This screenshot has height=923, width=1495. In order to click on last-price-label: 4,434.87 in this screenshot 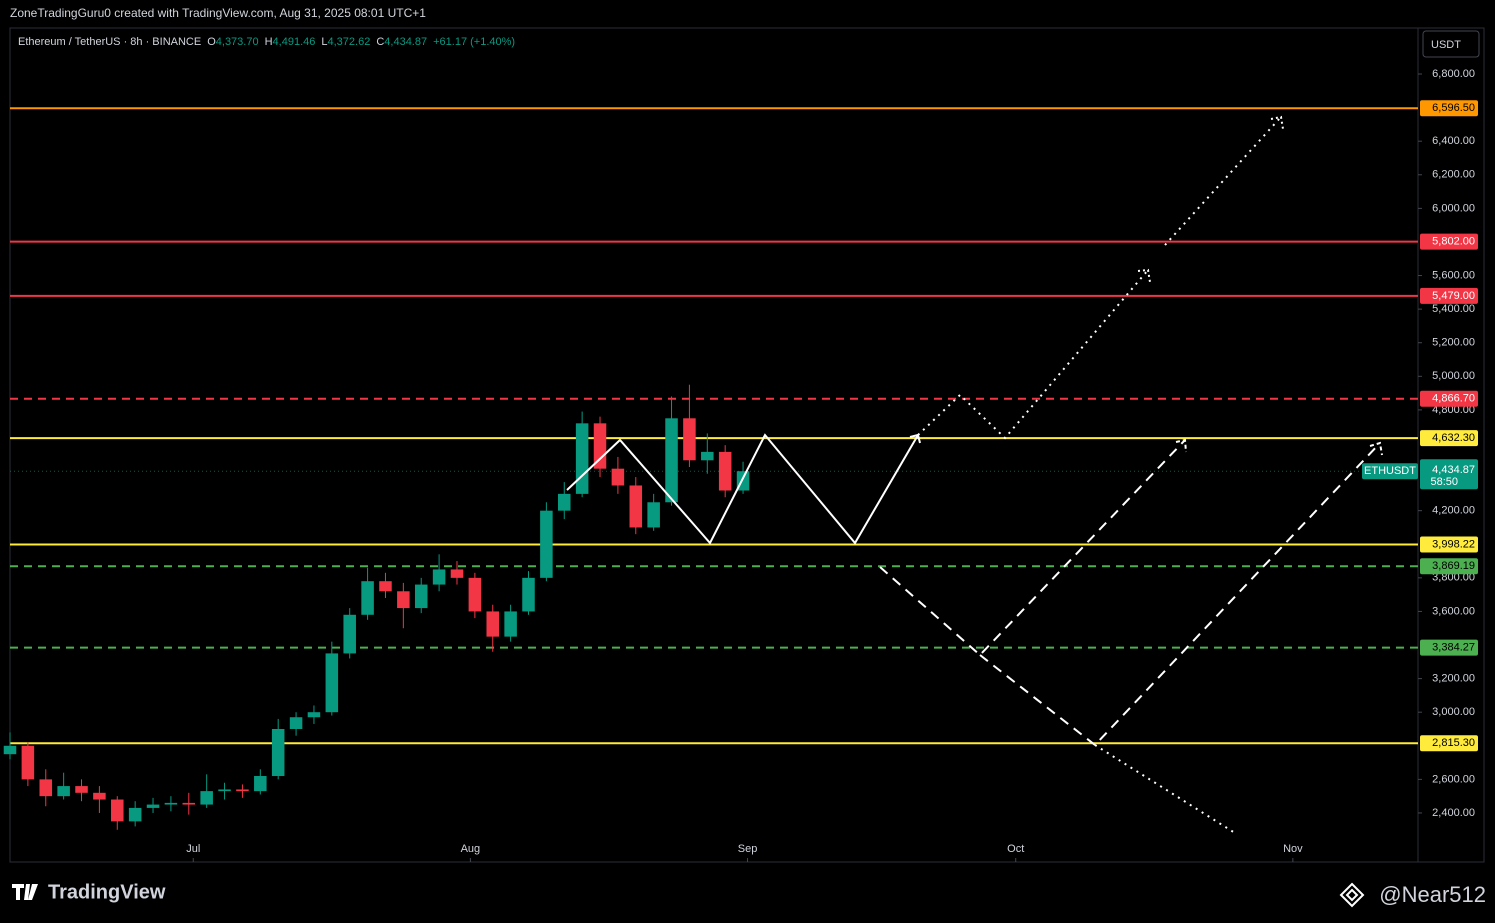, I will do `click(1453, 470)`.